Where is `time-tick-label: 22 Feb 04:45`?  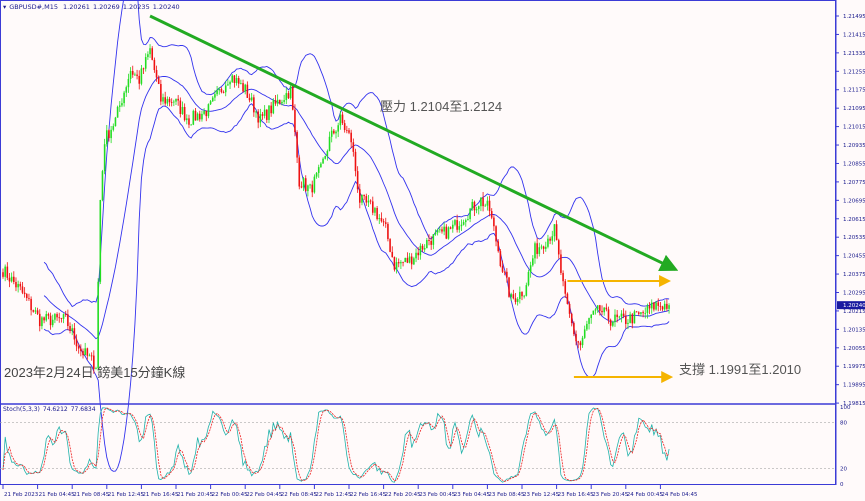
time-tick-label: 22 Feb 04:45 is located at coordinates (264, 495).